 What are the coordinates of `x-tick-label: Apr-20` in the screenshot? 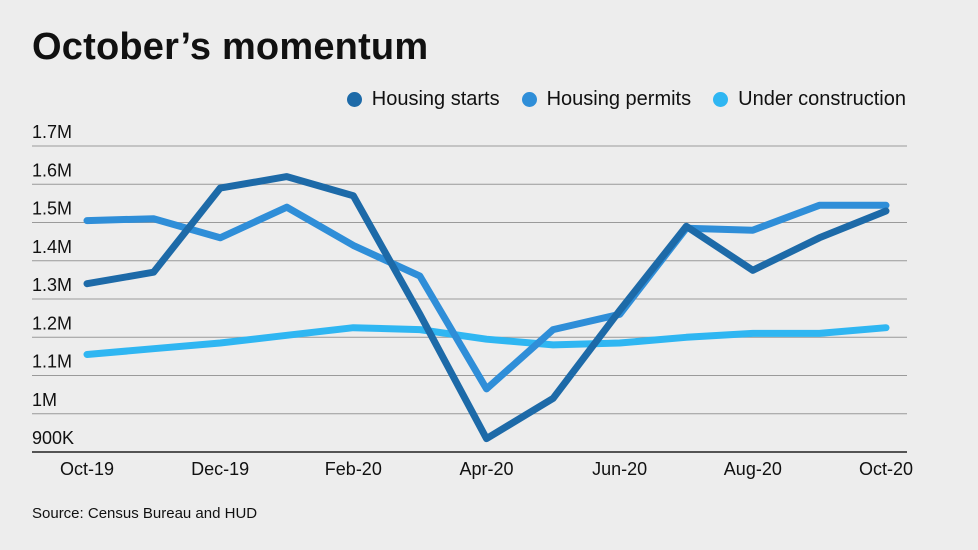 It's located at (486, 469).